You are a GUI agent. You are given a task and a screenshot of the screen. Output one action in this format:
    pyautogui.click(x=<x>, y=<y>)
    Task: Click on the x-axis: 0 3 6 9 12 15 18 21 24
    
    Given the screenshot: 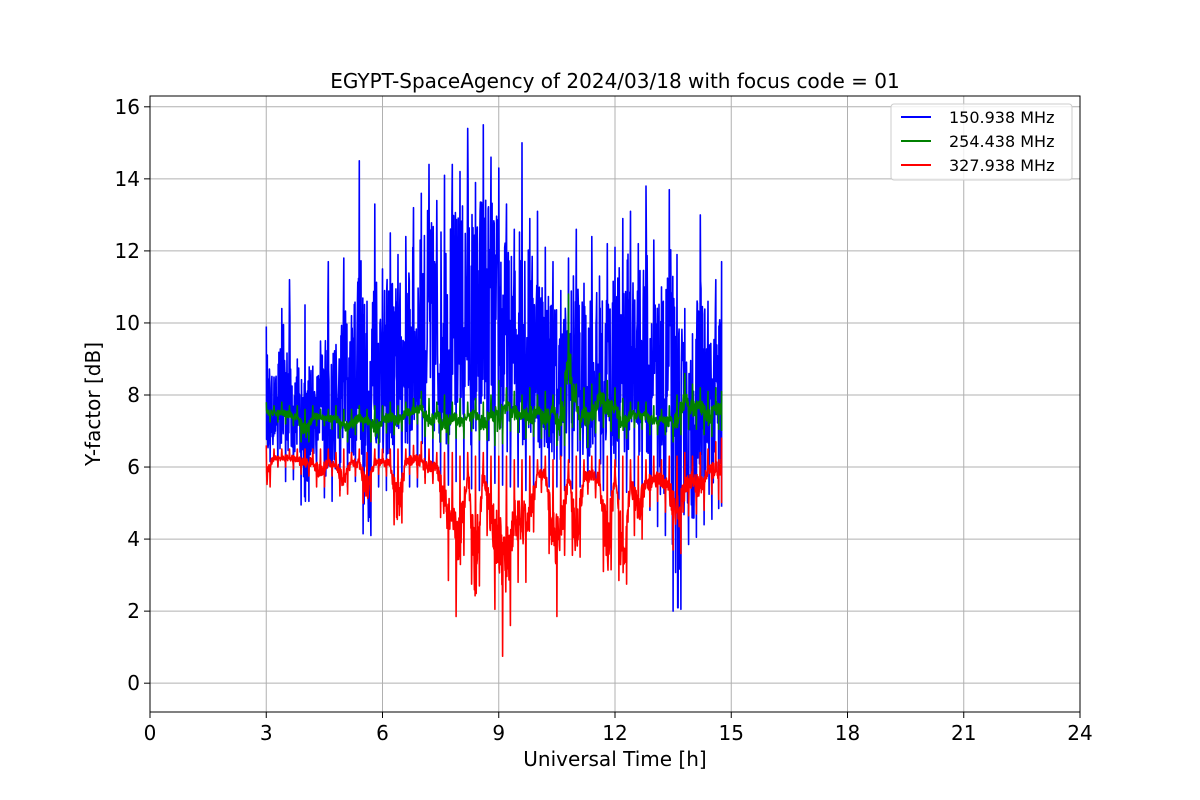 What is the action you would take?
    pyautogui.click(x=618, y=728)
    